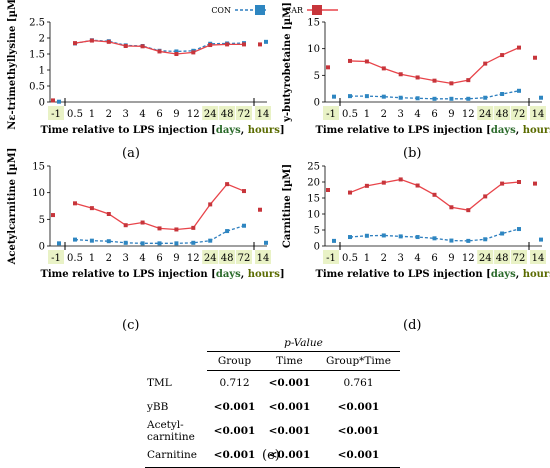 The height and width of the screenshot is (468, 550). Describe the element at coordinates (541, 97) in the screenshot. I see `chart-b-con-end-point` at that location.